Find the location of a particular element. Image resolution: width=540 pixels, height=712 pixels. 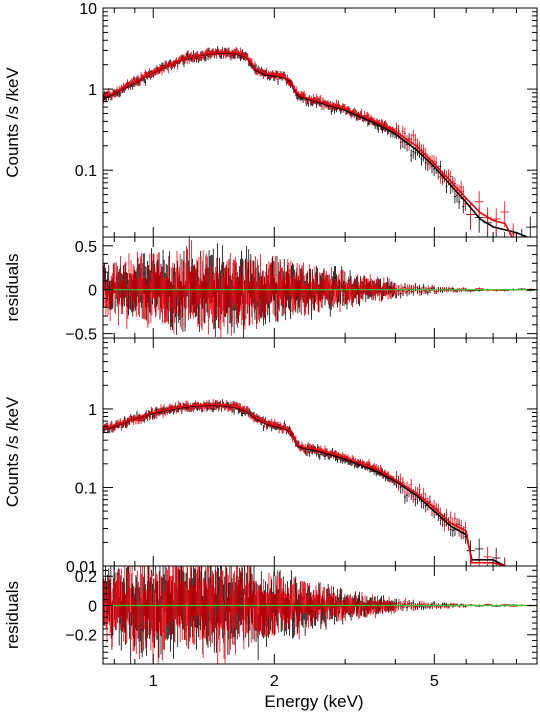

y-axis-ticks is located at coordinates (320, 285).